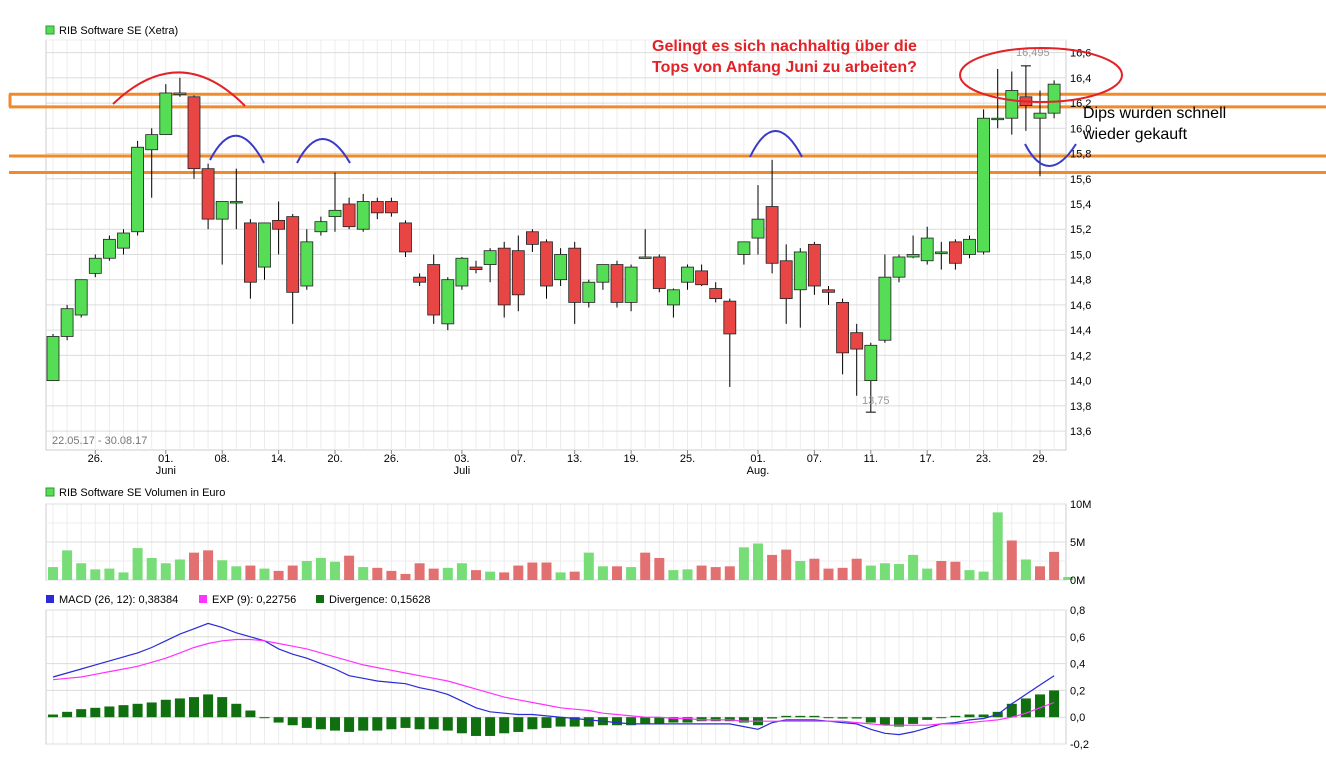  Describe the element at coordinates (814, 459) in the screenshot. I see `date-tick-label: 07.` at that location.